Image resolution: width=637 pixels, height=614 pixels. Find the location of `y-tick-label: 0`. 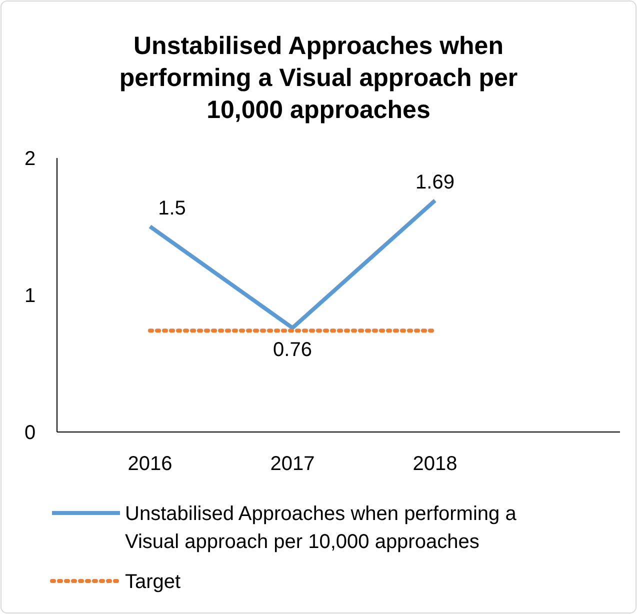

y-tick-label: 0 is located at coordinates (30, 433).